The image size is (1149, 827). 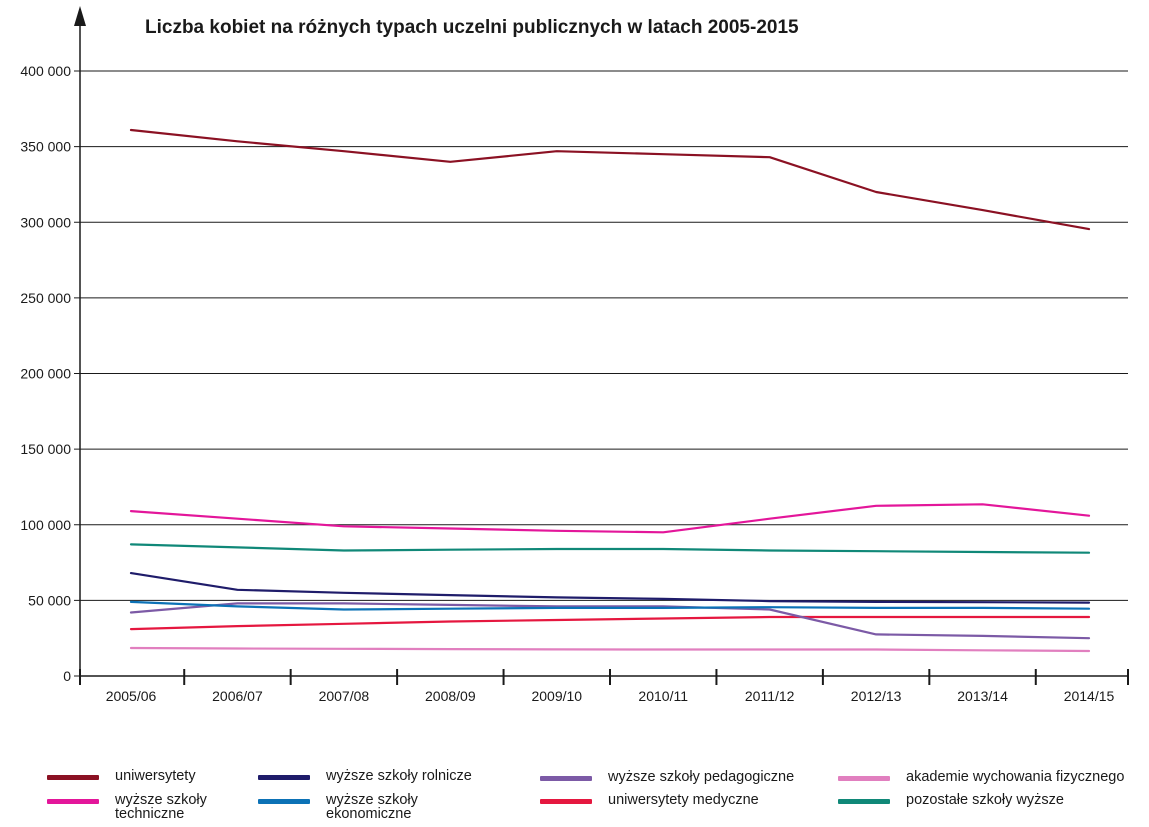 I want to click on y-tick-label: 100 000, so click(x=45, y=525).